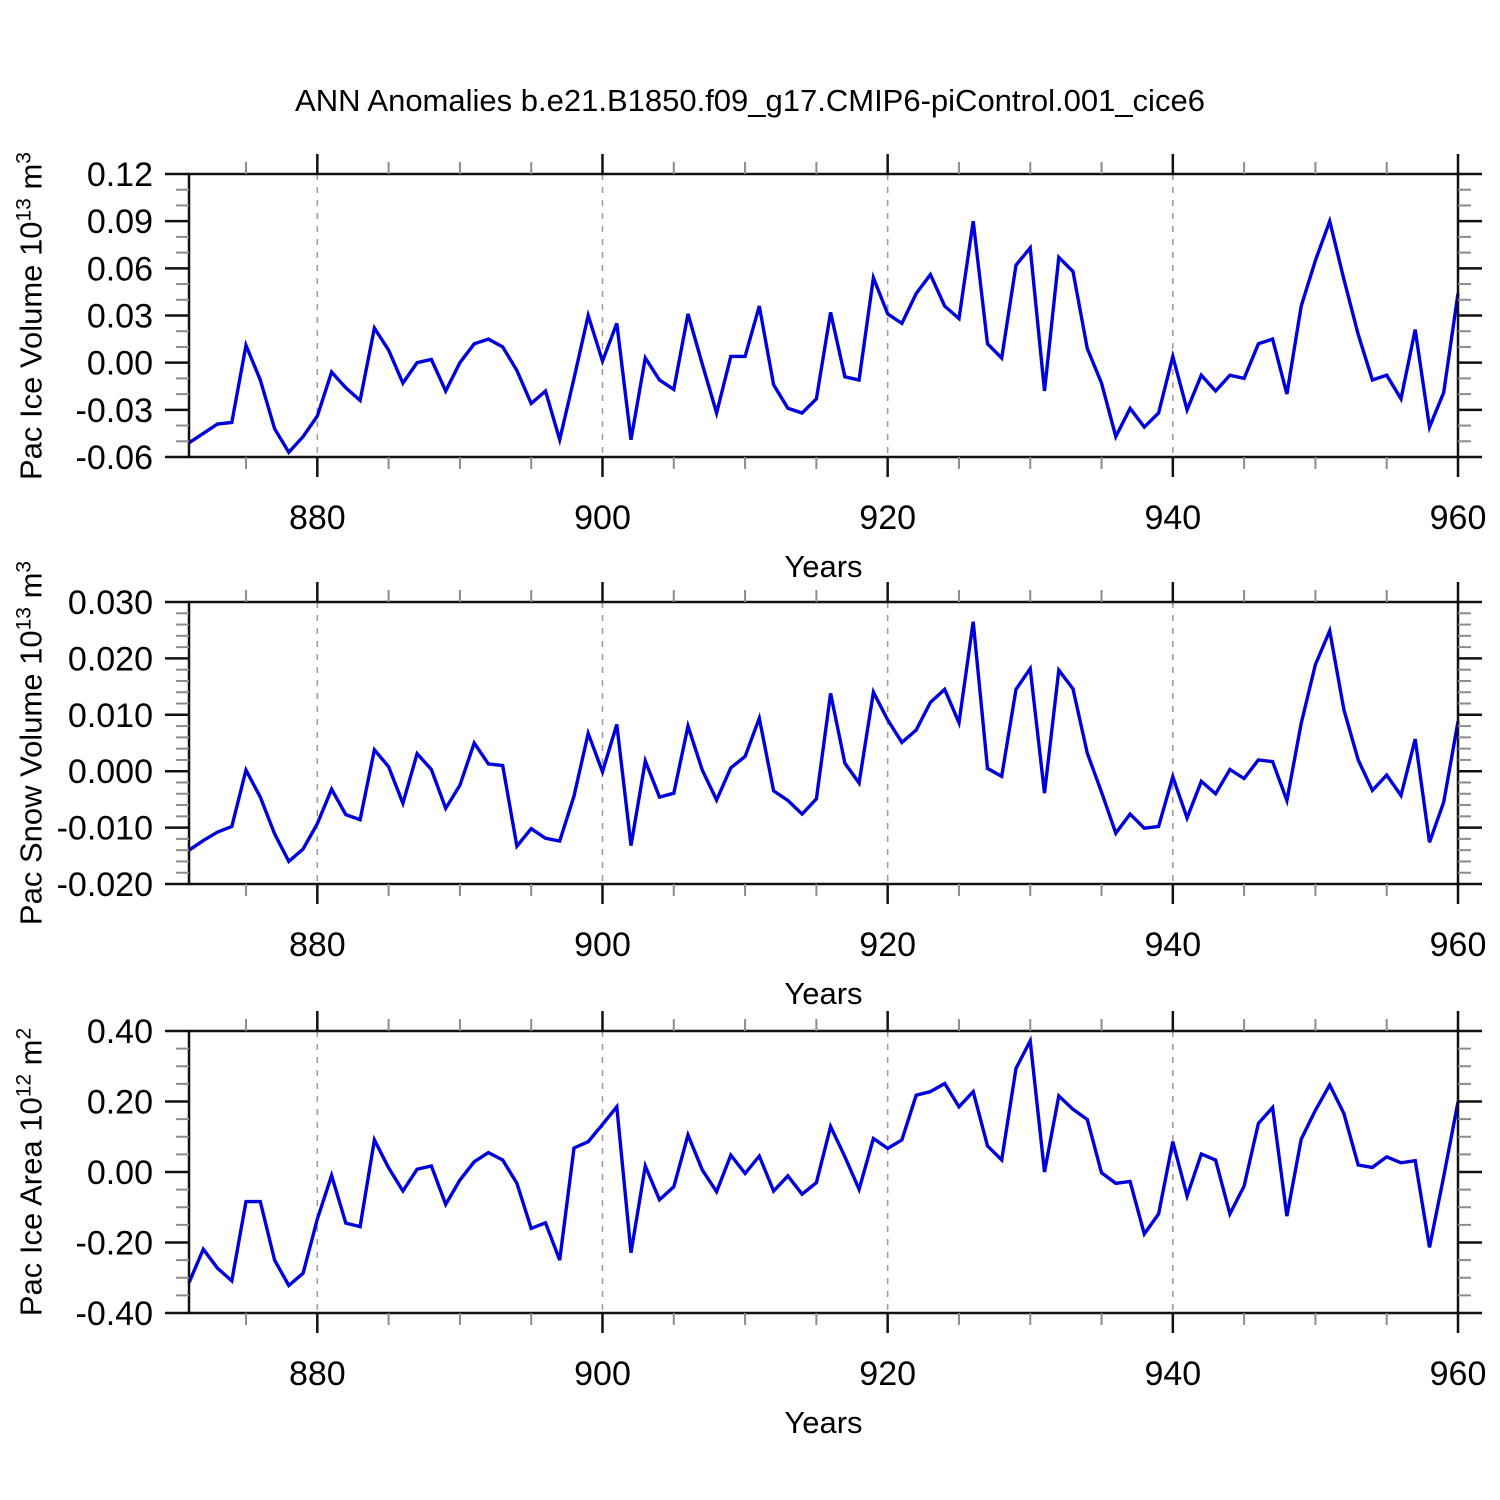 The width and height of the screenshot is (1500, 1500). What do you see at coordinates (110, 772) in the screenshot?
I see `svg-text: 0.000` at bounding box center [110, 772].